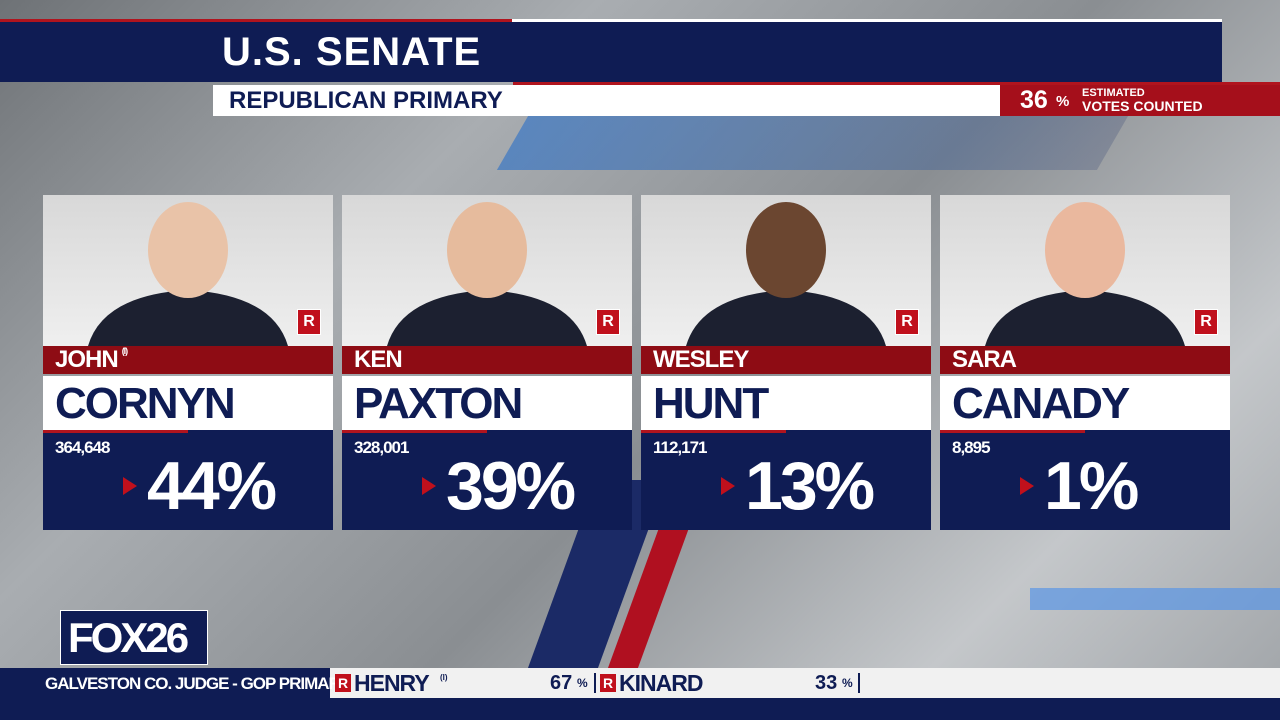  What do you see at coordinates (87, 359) in the screenshot?
I see `first-name-text: JOHN` at bounding box center [87, 359].